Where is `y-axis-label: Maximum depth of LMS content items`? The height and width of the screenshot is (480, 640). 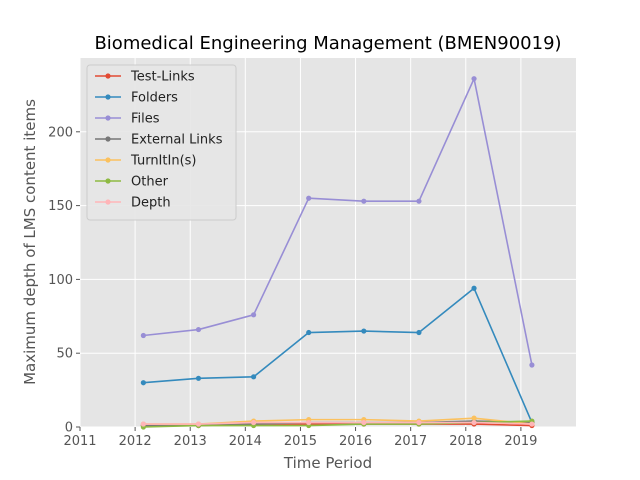
y-axis-label: Maximum depth of LMS content items is located at coordinates (30, 242).